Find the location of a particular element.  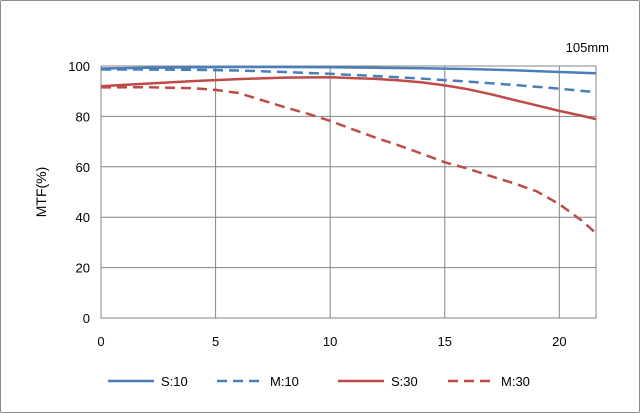

y-axis-title: MTF(%) is located at coordinates (41, 192).